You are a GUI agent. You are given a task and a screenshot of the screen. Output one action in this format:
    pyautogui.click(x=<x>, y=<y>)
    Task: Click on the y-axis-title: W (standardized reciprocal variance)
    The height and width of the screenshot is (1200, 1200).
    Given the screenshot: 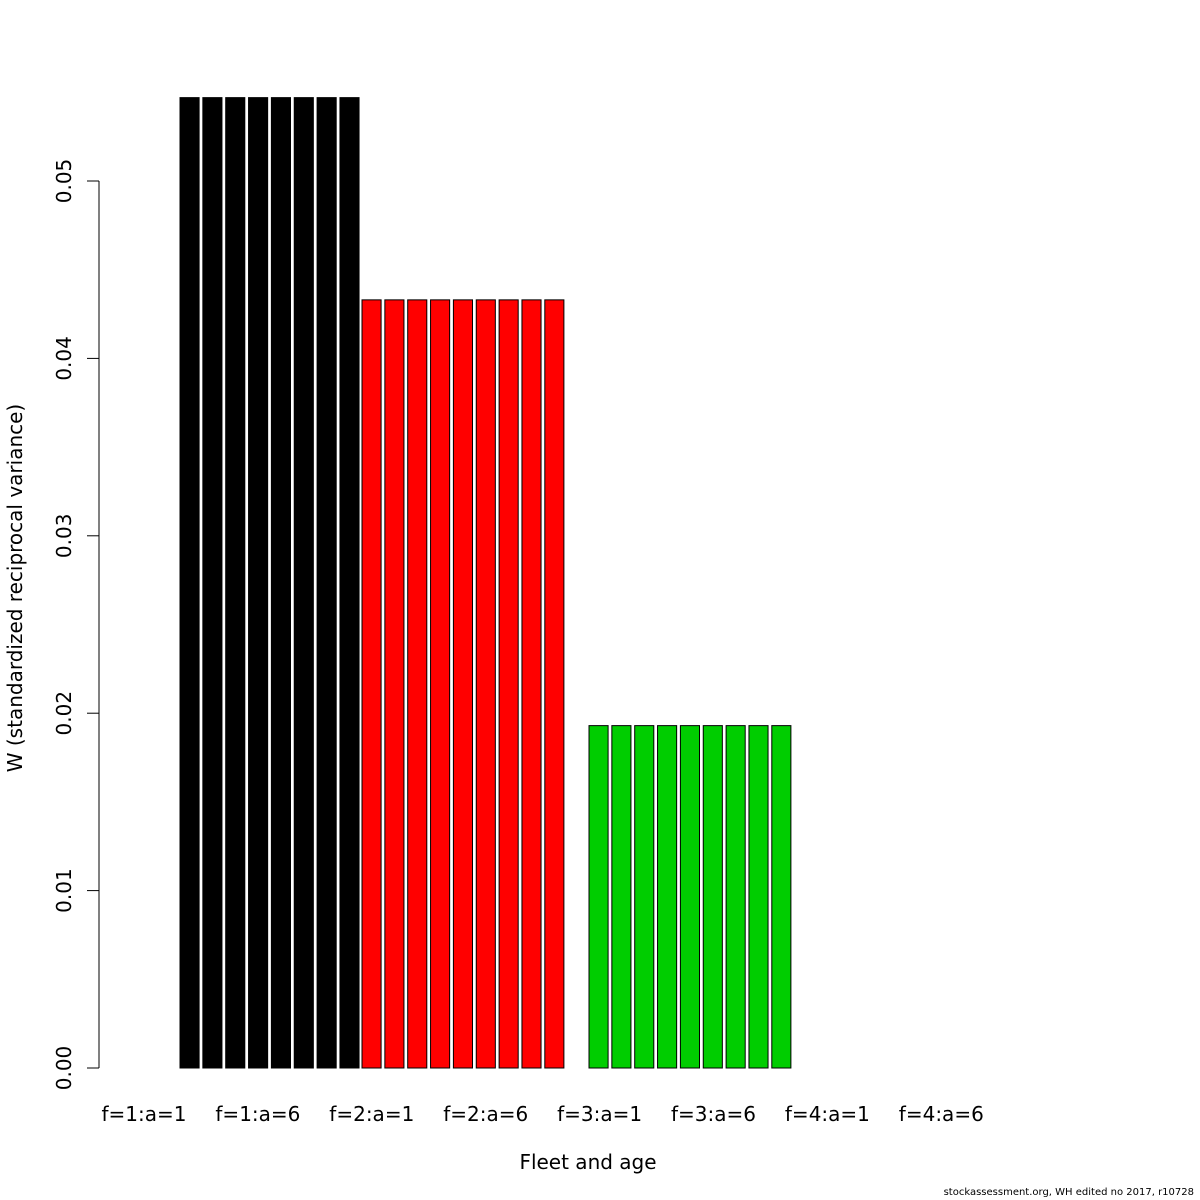 What is the action you would take?
    pyautogui.click(x=15, y=588)
    